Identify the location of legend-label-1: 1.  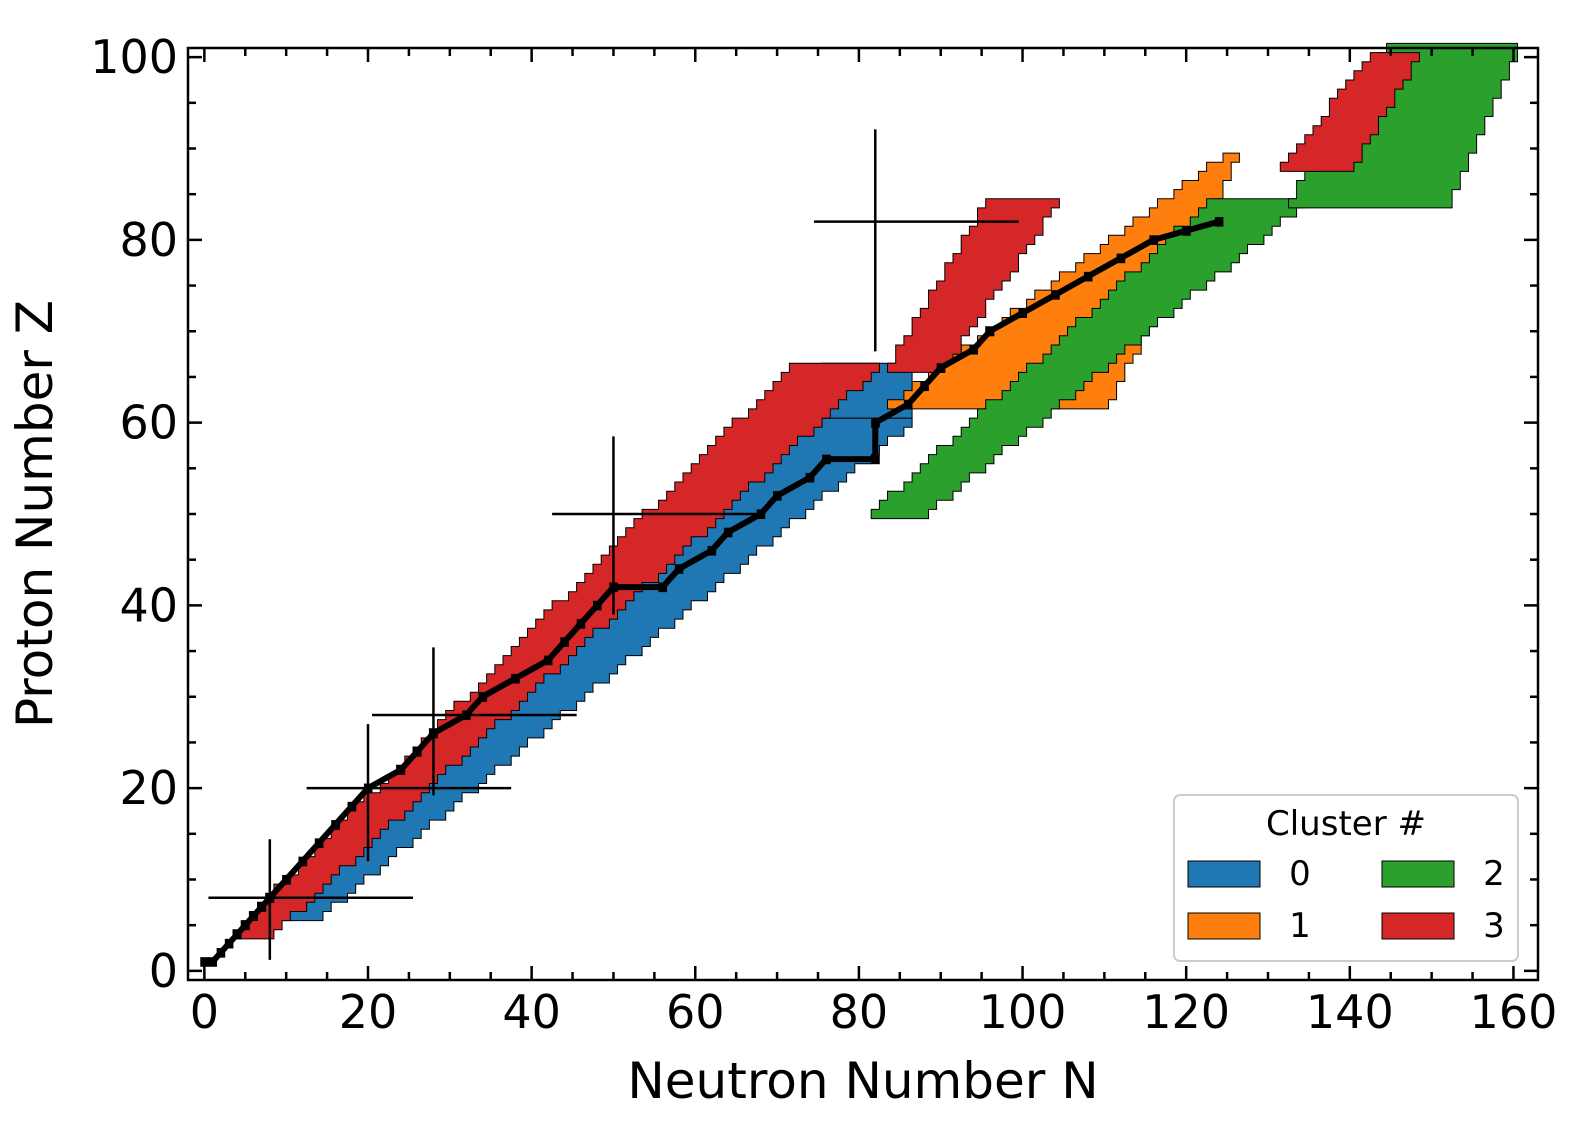
(1300, 926).